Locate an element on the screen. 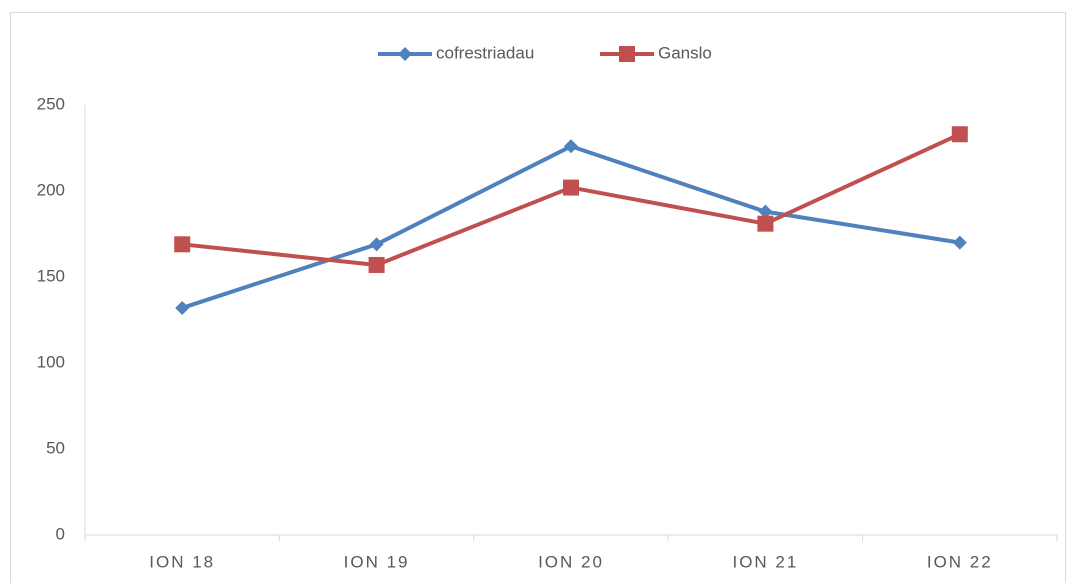  legend-label: cofrestriadau is located at coordinates (485, 52).